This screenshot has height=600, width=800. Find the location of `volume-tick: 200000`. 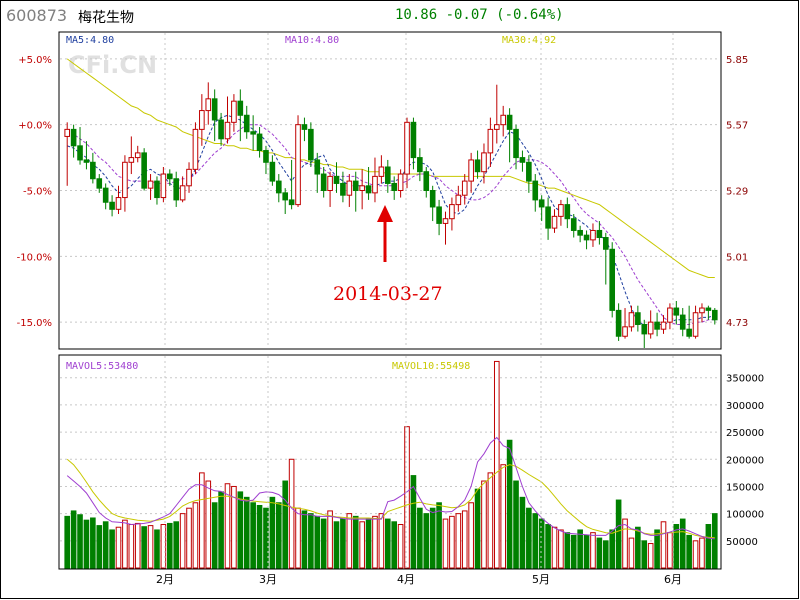

volume-tick: 200000 is located at coordinates (745, 460).